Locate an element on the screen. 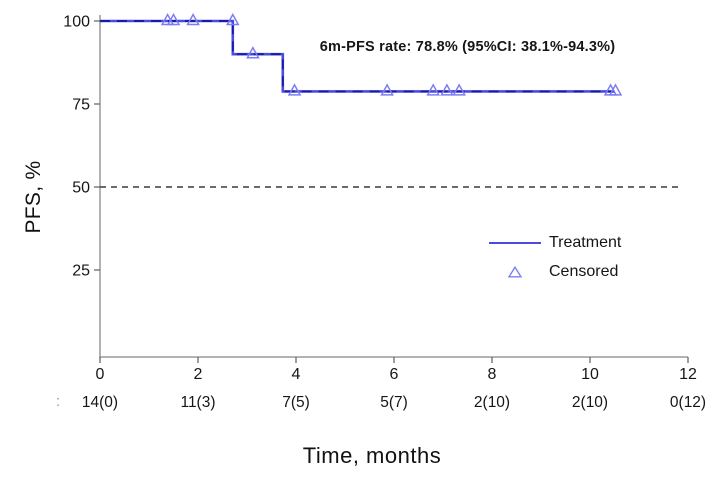 The width and height of the screenshot is (722, 484). at-risk-value: 5(7) is located at coordinates (394, 402).